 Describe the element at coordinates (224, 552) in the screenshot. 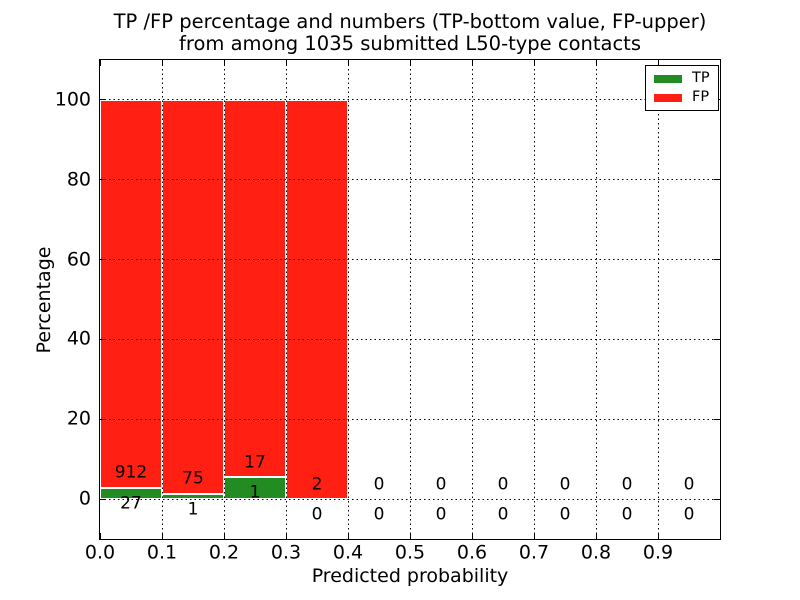

I see `x-tick-label: 0.2` at that location.